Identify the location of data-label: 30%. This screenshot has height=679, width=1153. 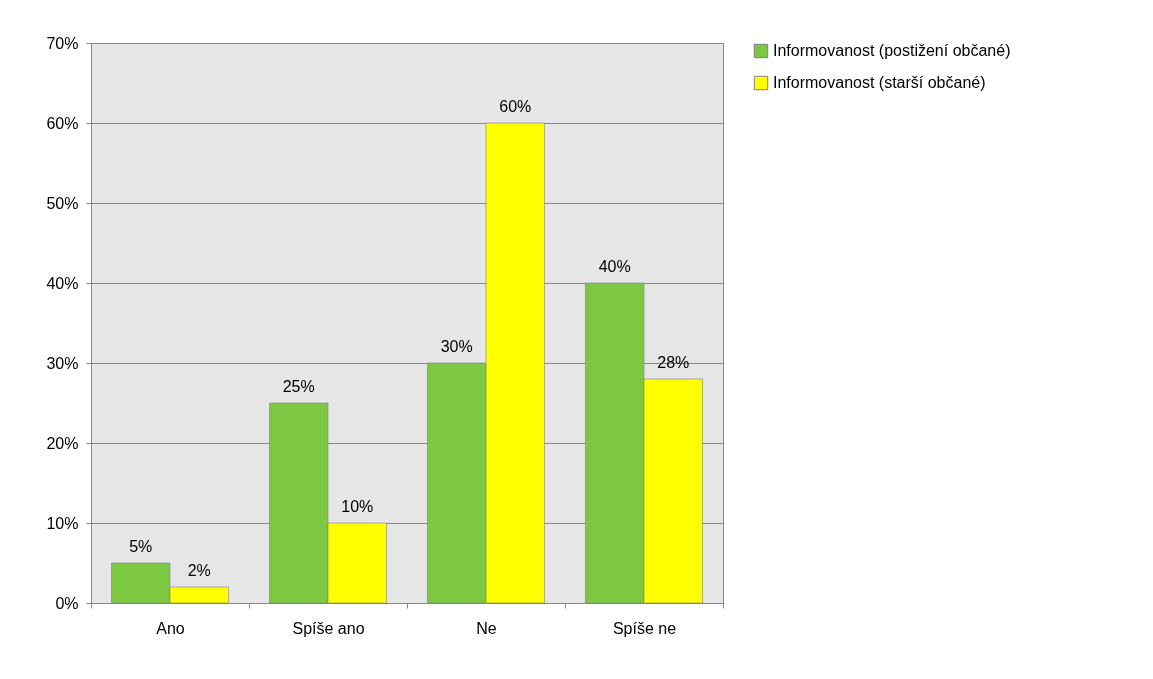
(456, 346).